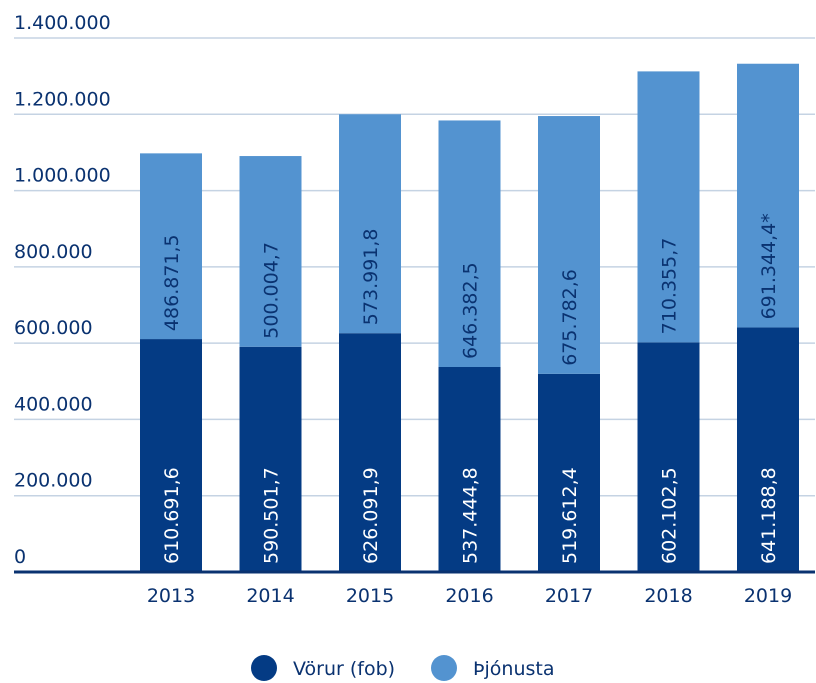 This screenshot has width=816, height=683. I want to click on y-tick-label: 600.000, so click(53, 328).